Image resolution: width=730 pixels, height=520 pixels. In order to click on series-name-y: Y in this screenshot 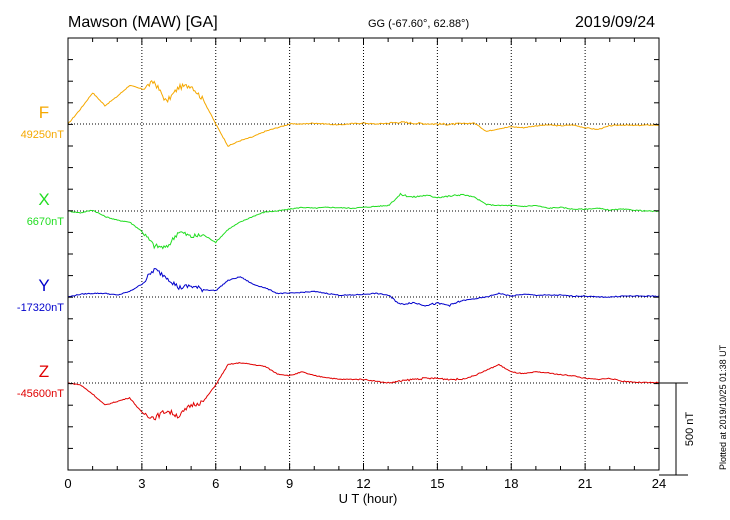, I will do `click(43, 285)`.